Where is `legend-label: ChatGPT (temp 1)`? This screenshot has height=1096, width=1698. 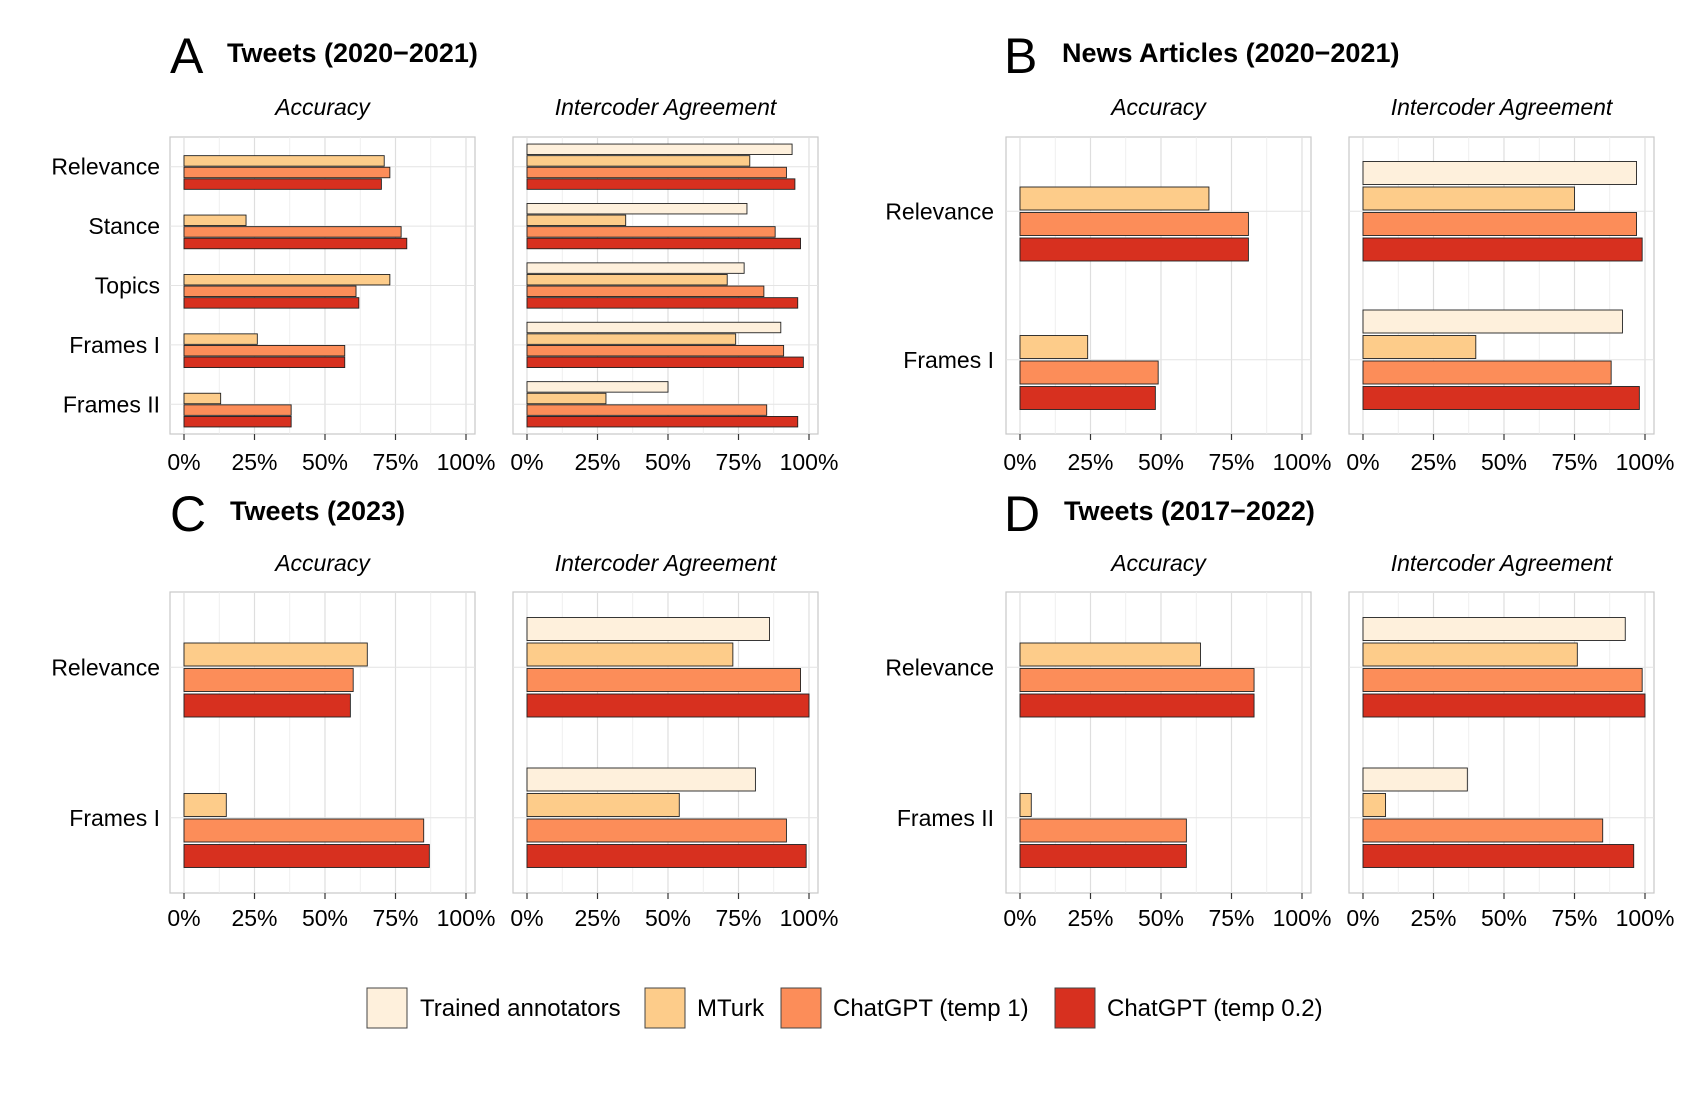 legend-label: ChatGPT (temp 1) is located at coordinates (931, 1008).